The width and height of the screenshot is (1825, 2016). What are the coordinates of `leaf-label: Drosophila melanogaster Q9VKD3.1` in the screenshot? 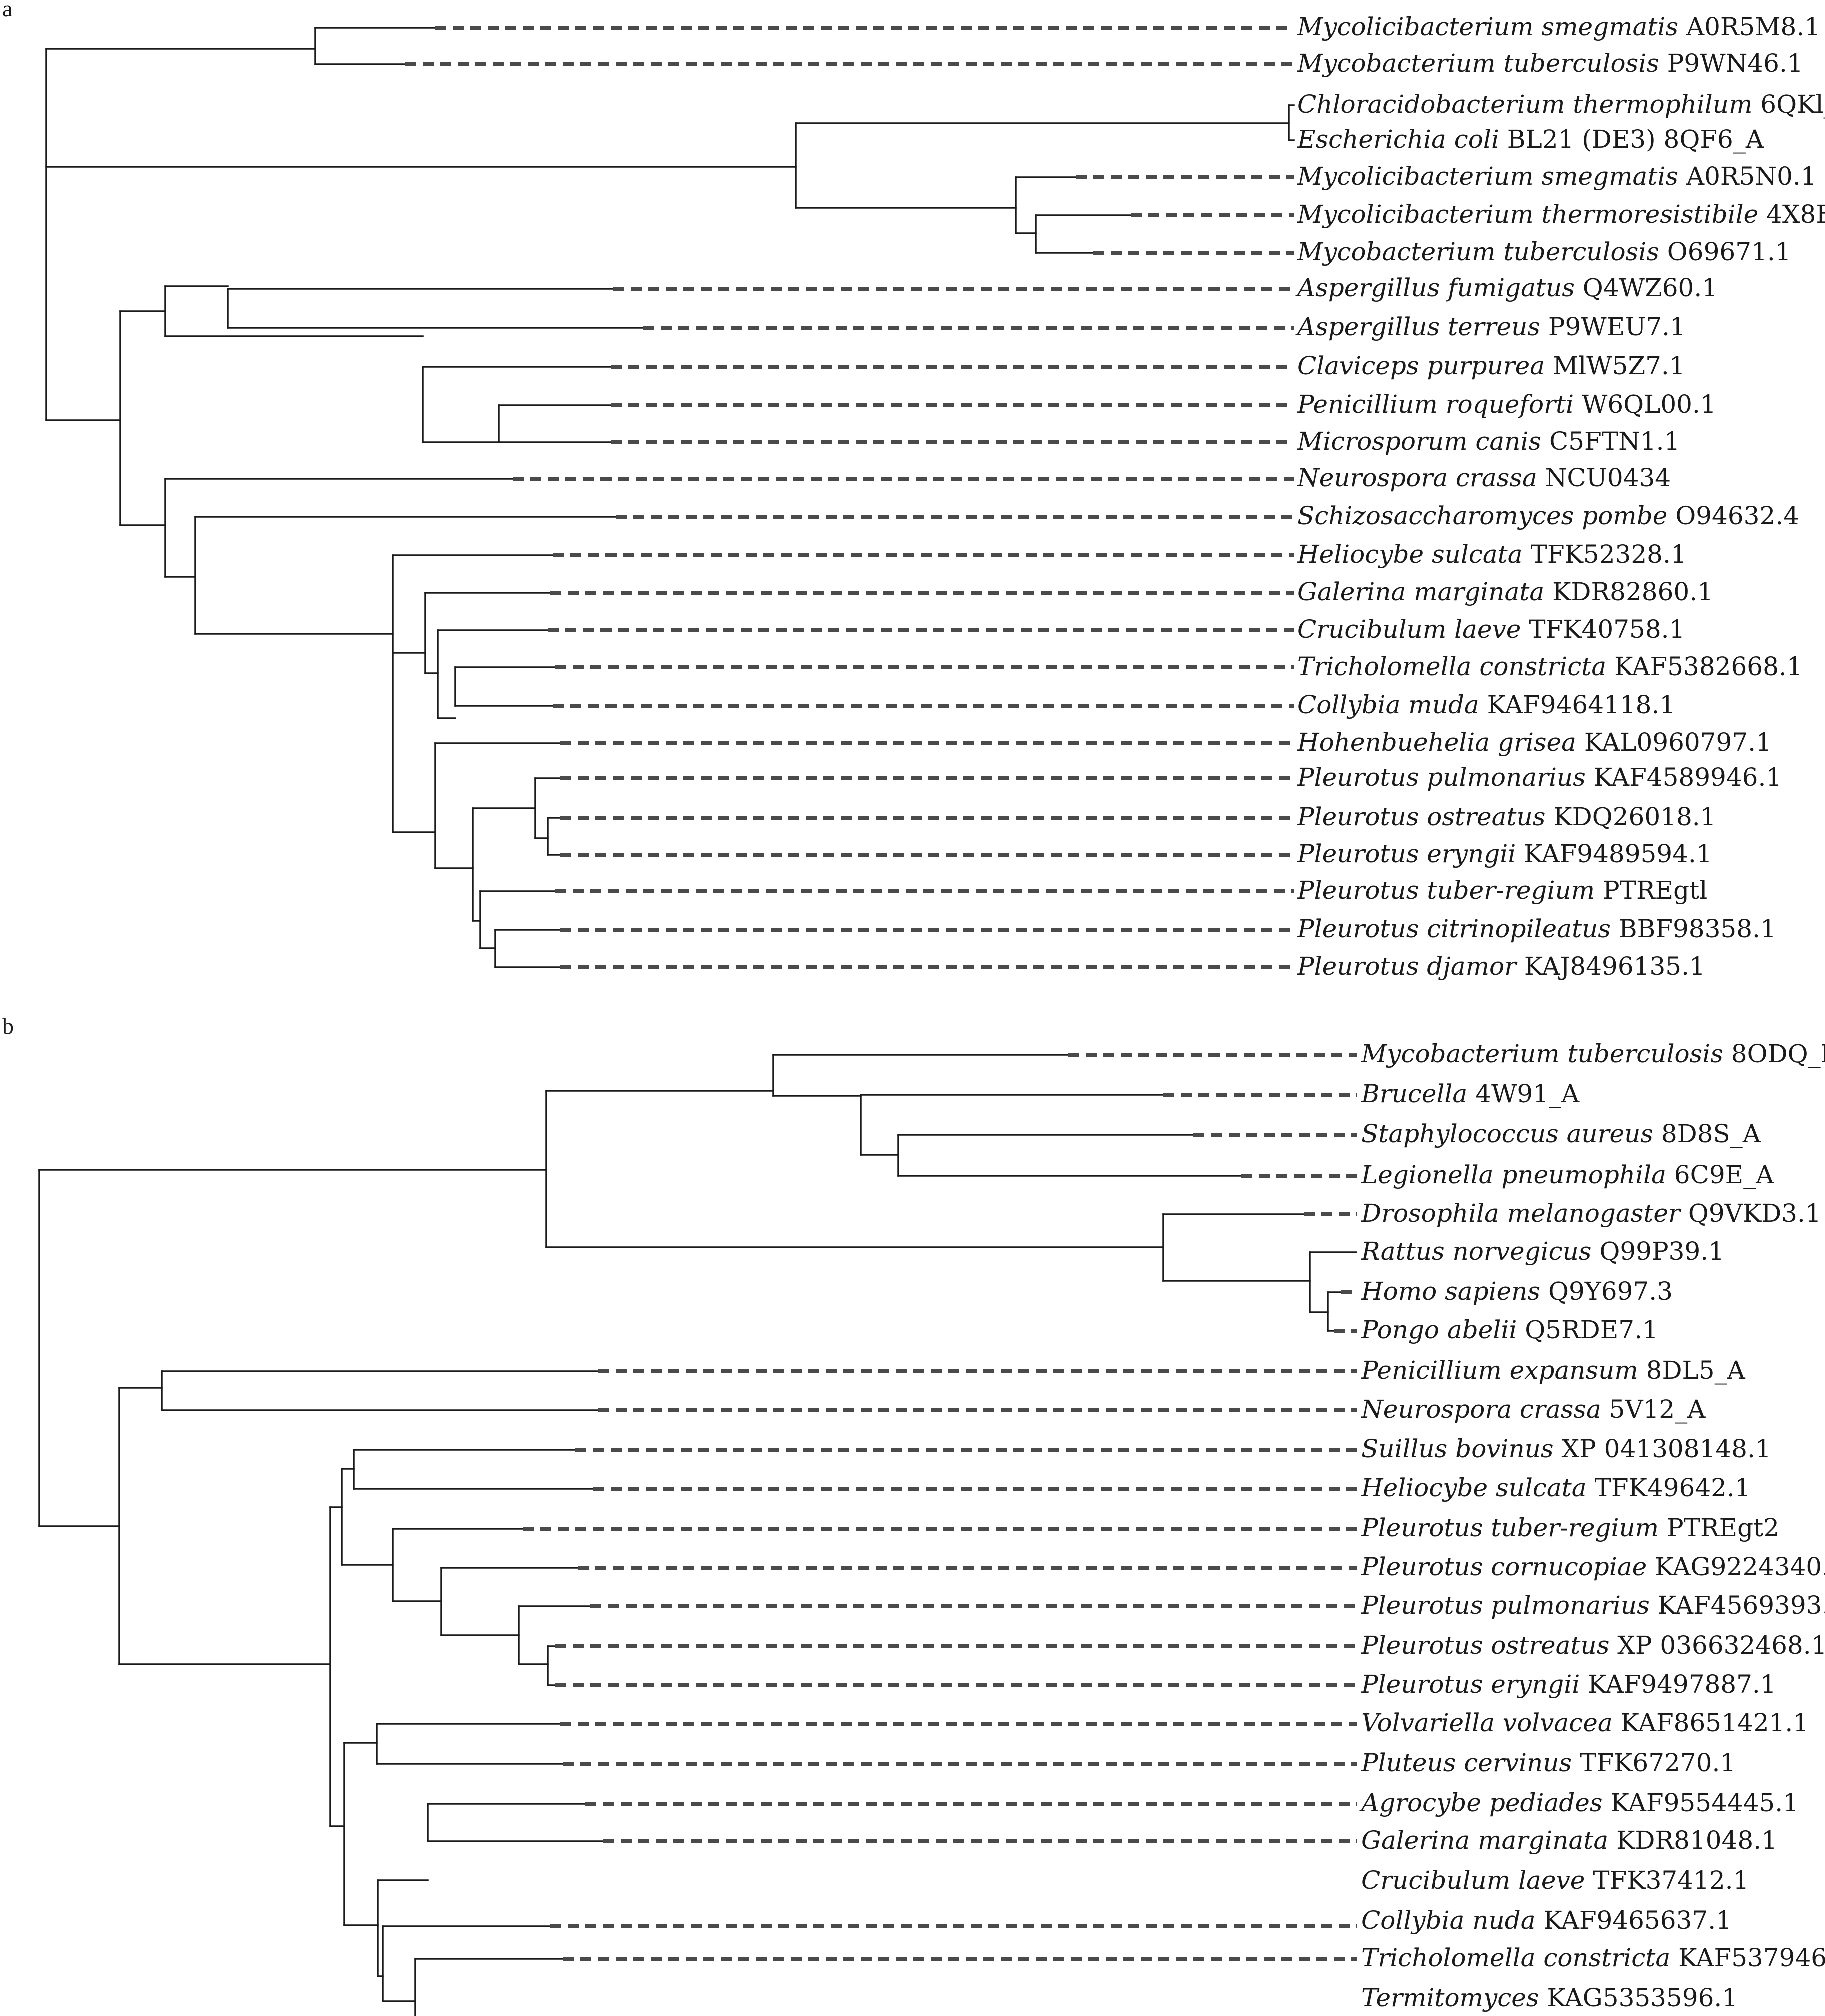 It's located at (1591, 1213).